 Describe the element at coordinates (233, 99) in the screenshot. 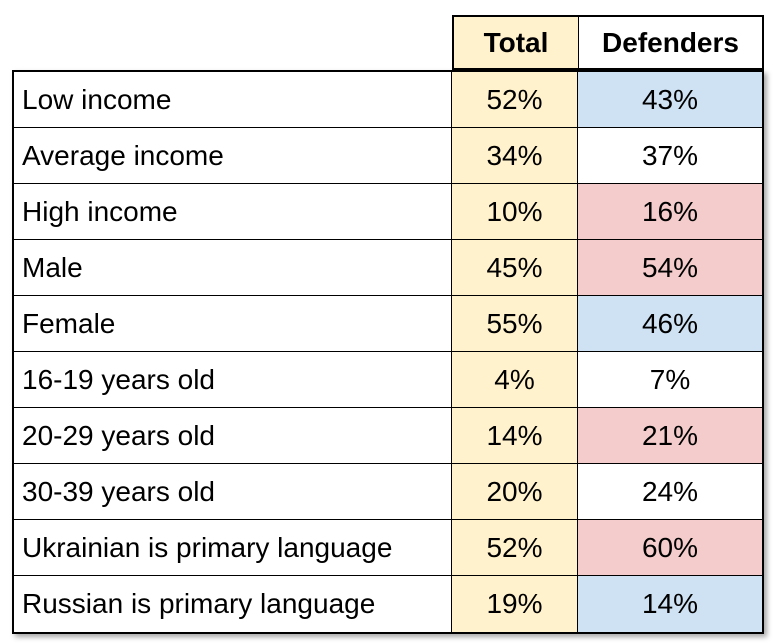

I see `row-label: Low income` at that location.